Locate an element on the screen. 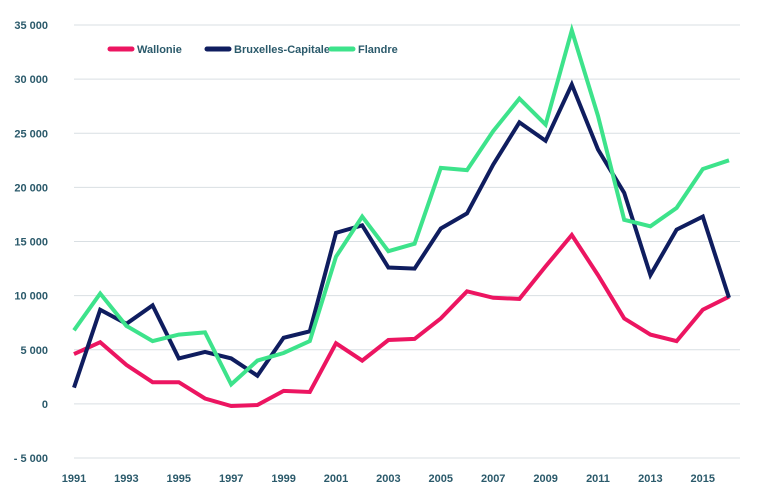  legend: Wallonie Bruxelles-Capitale Flandre is located at coordinates (252, 50).